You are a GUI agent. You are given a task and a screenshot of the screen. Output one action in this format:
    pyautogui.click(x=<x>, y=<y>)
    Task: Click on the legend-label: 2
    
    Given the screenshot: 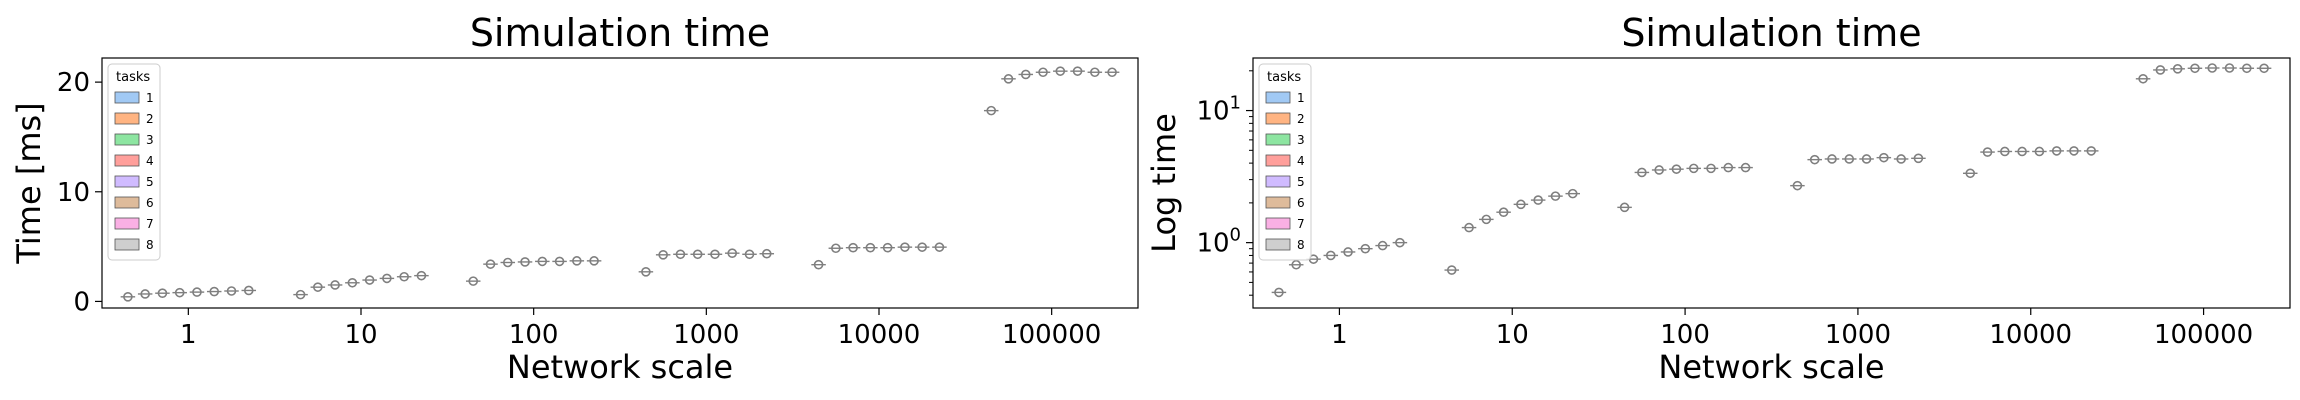 What is the action you would take?
    pyautogui.click(x=1301, y=119)
    